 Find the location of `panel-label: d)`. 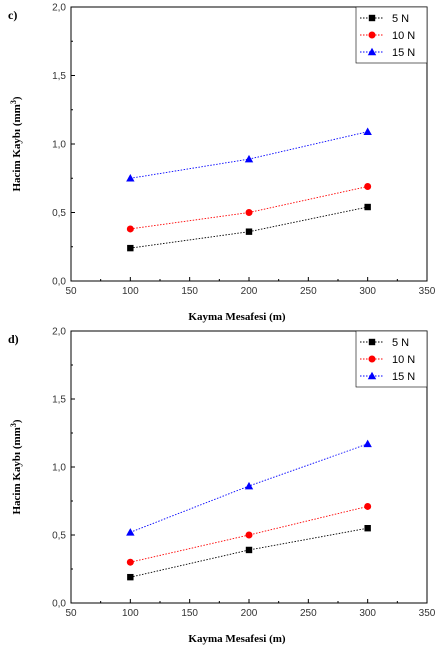

panel-label: d) is located at coordinates (13, 339).